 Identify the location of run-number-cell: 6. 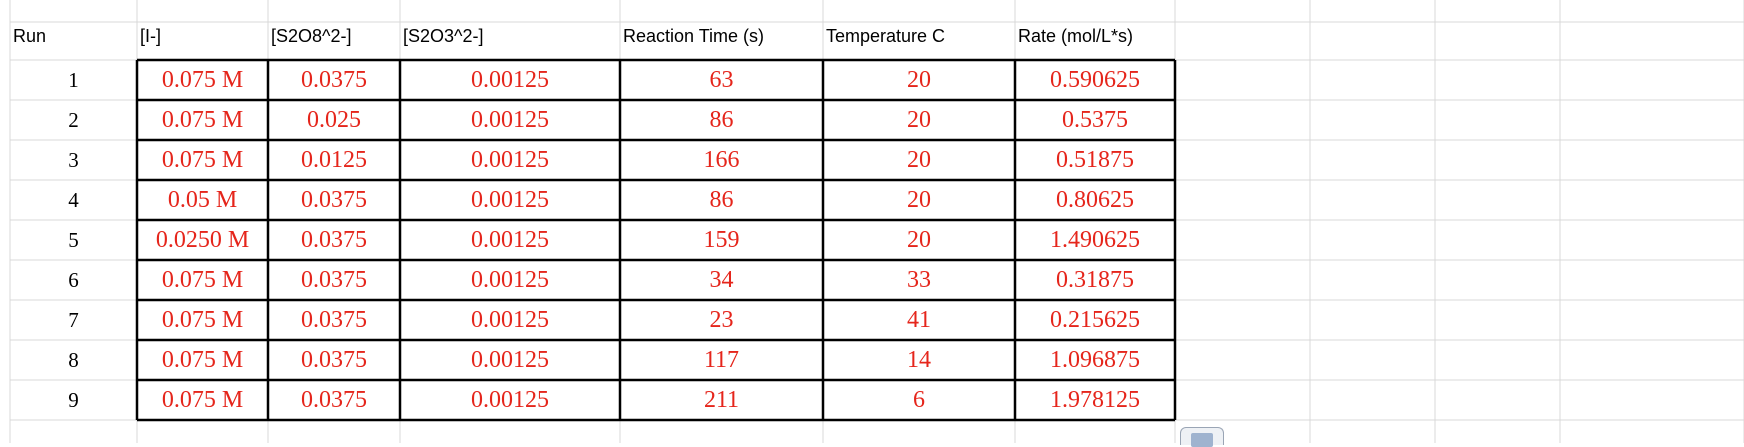
(73, 280).